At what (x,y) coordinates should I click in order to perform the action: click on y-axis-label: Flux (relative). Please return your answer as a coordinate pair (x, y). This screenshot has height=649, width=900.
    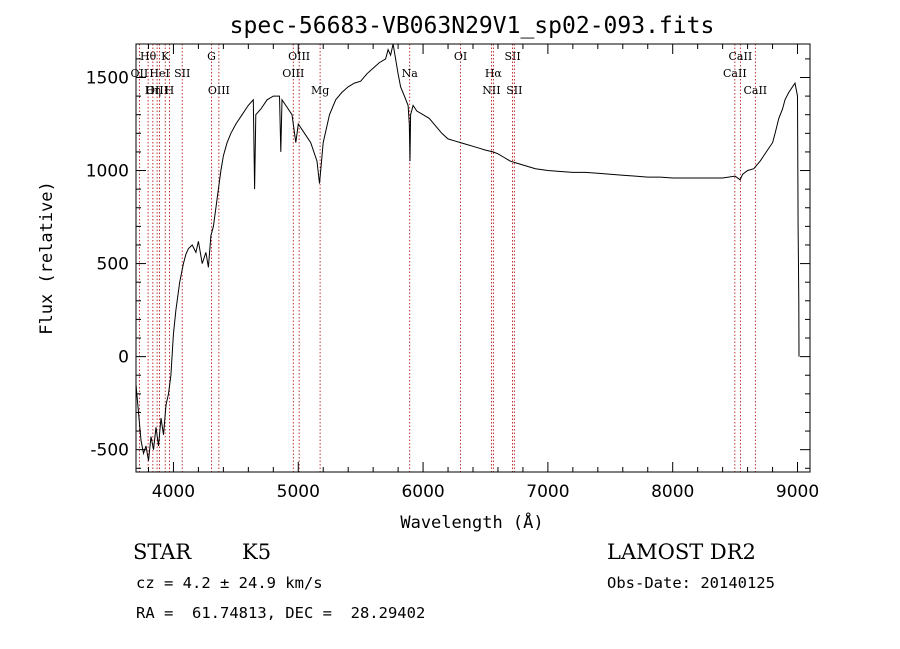
    Looking at the image, I should click on (47, 258).